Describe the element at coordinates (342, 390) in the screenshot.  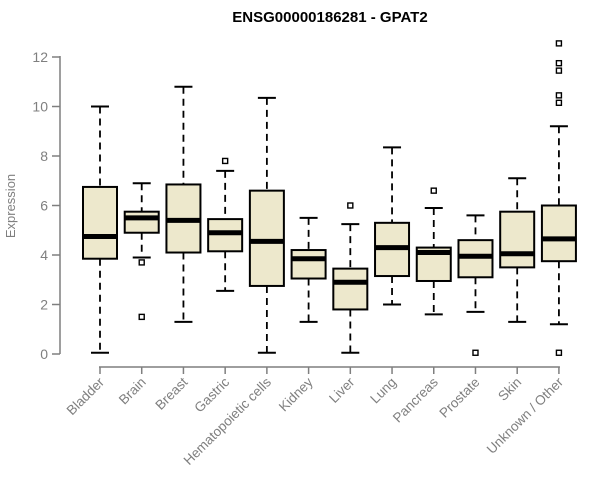
I see `x-category-label-liver: Liver` at that location.